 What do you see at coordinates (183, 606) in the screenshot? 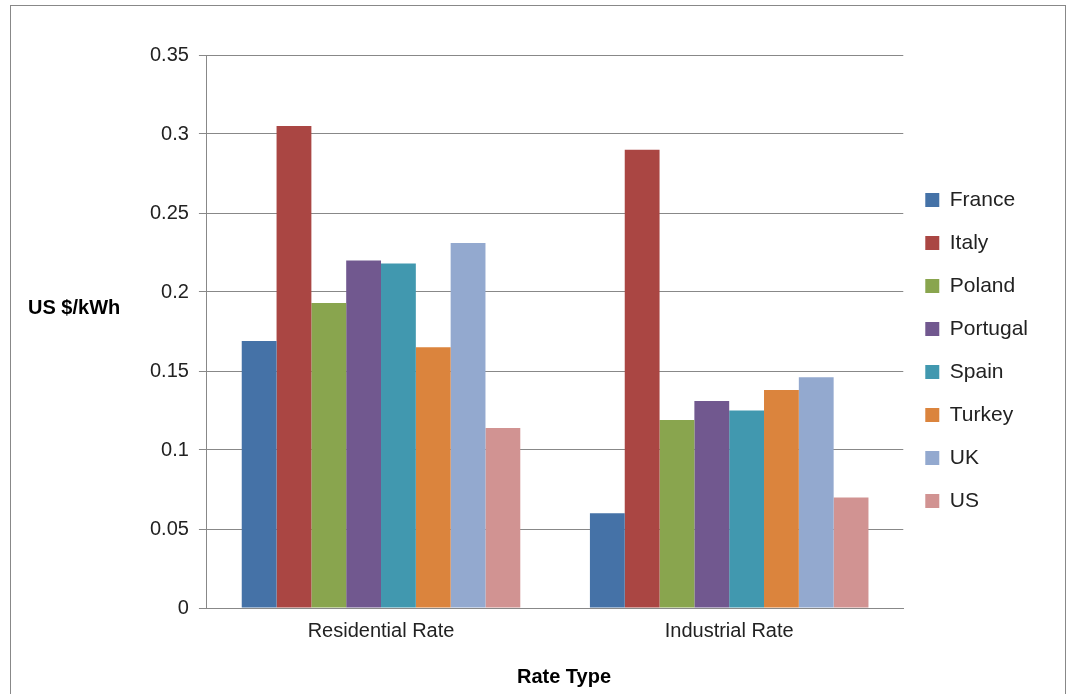
I see `y-tick-label: 0` at bounding box center [183, 606].